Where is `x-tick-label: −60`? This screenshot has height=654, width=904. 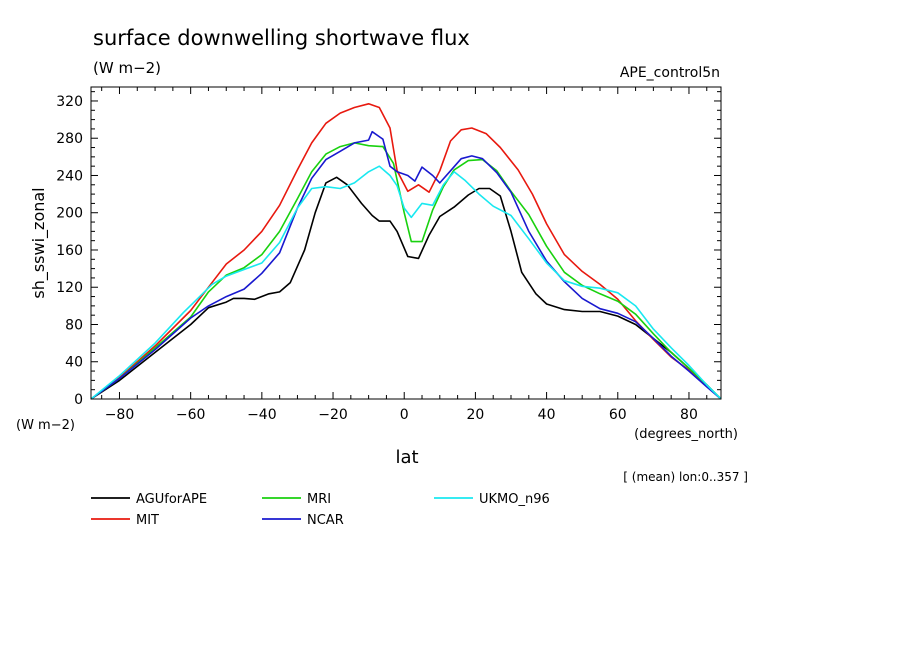 x-tick-label: −60 is located at coordinates (191, 415).